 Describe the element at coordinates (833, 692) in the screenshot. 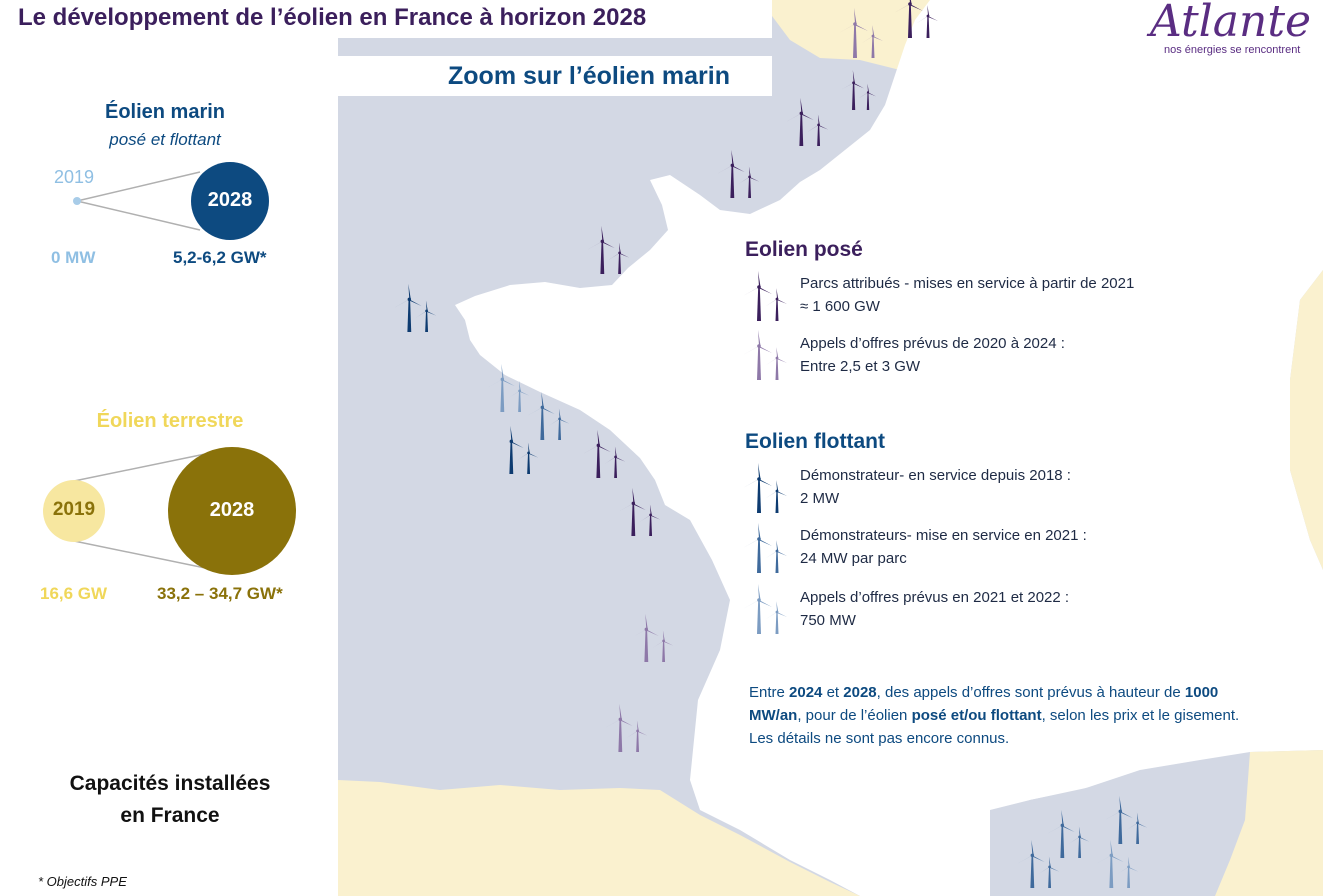

I see `note-text: et` at that location.